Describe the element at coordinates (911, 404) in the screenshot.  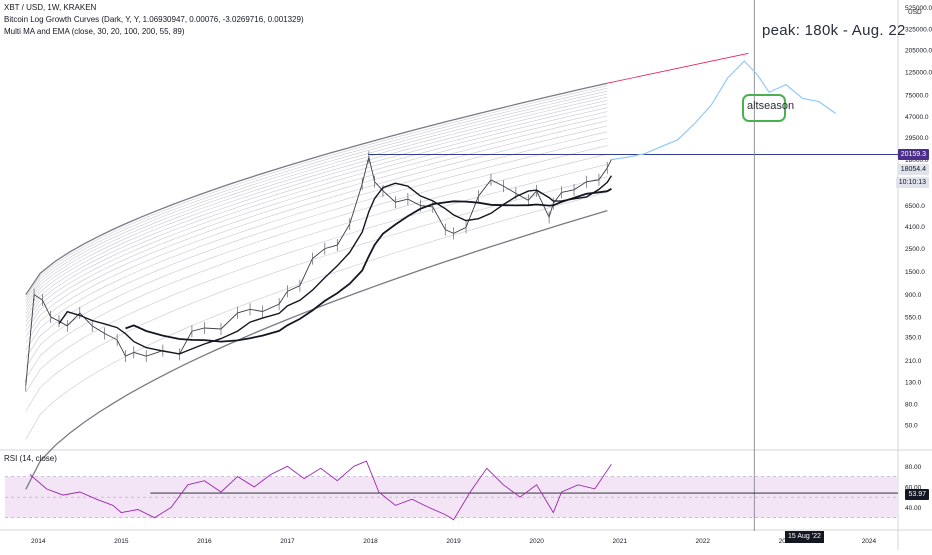
I see `price-tick-label: 80.0` at that location.